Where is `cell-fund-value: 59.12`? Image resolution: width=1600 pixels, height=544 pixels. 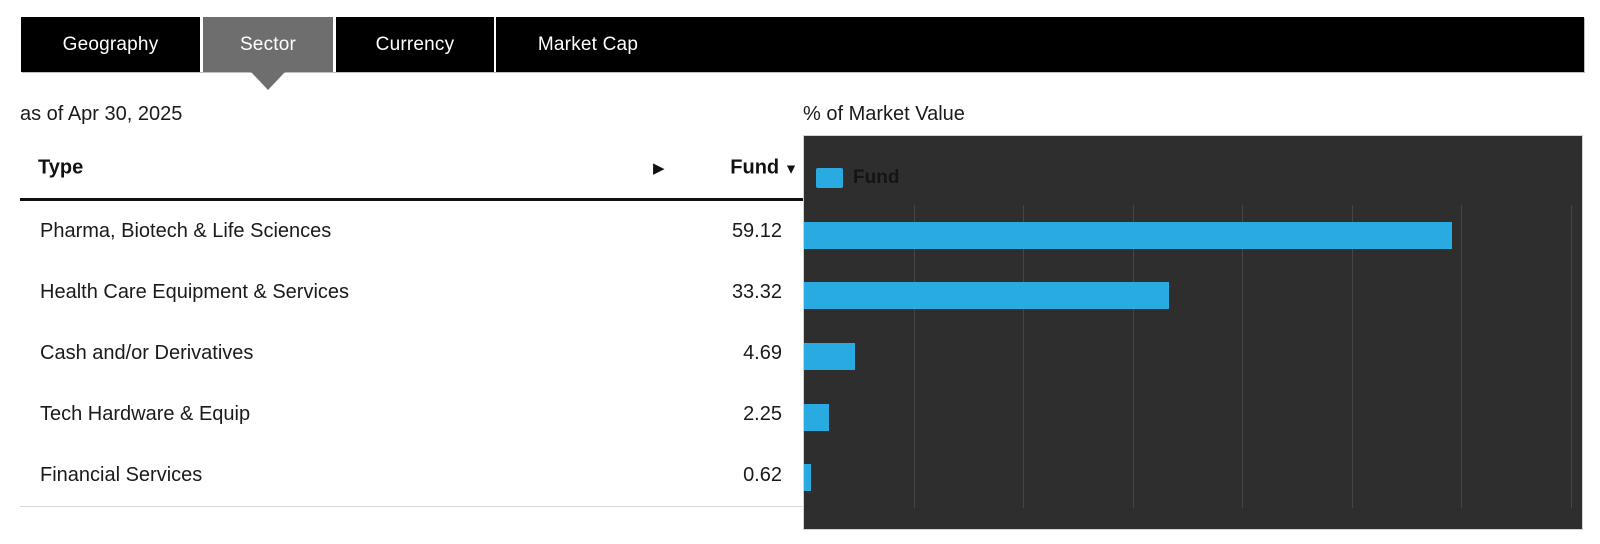 cell-fund-value: 59.12 is located at coordinates (756, 231).